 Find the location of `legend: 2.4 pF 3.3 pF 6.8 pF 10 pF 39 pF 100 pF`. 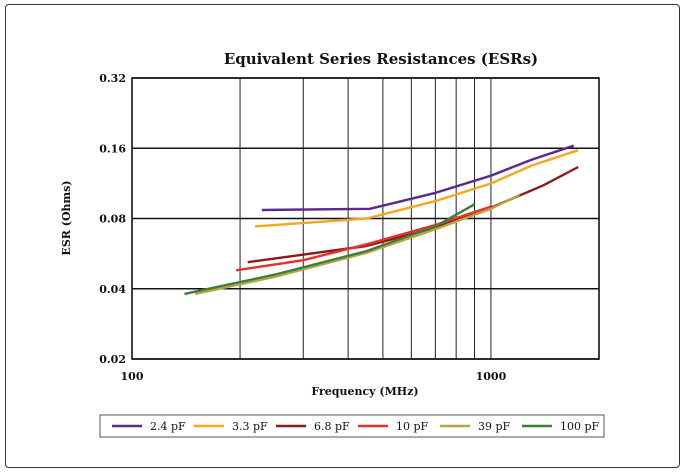

legend: 2.4 pF 3.3 pF 6.8 pF 10 pF 39 pF 100 pF is located at coordinates (356, 426).